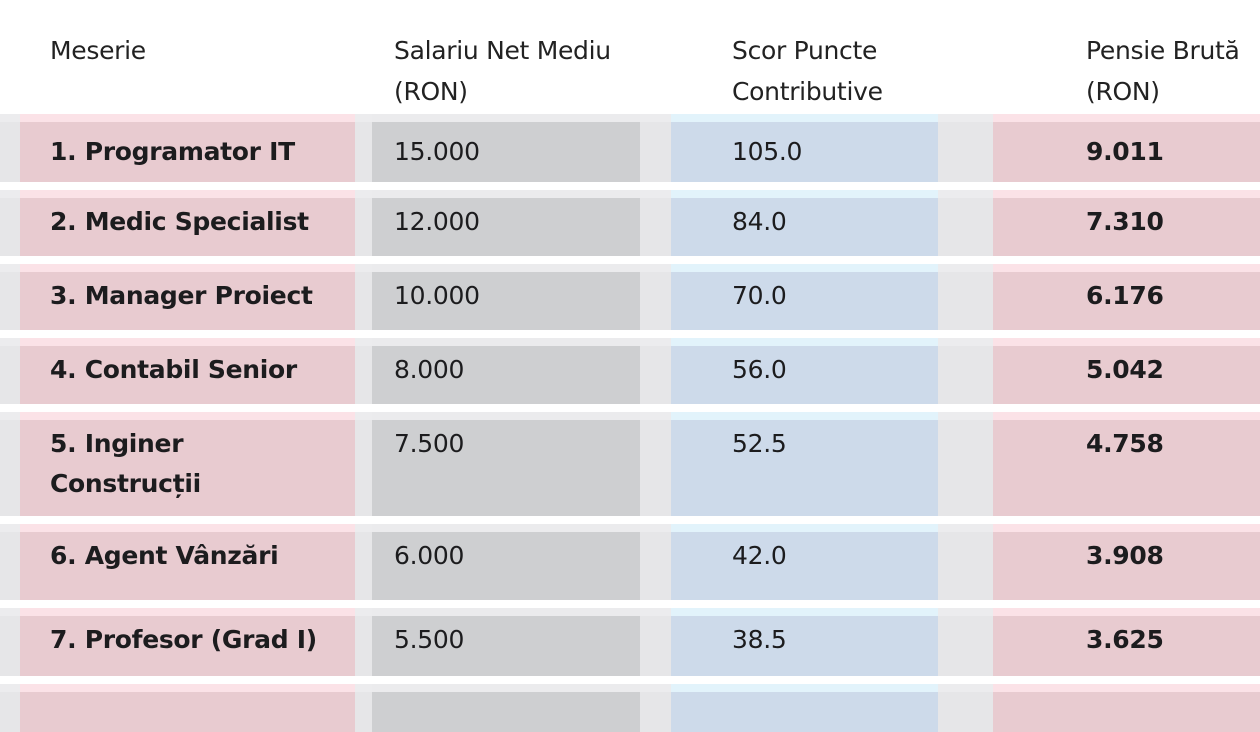 This screenshot has width=1260, height=732. What do you see at coordinates (630, 367) in the screenshot?
I see `table-row: 4. Contabil Senior 8.000 56.0 5.042` at bounding box center [630, 367].